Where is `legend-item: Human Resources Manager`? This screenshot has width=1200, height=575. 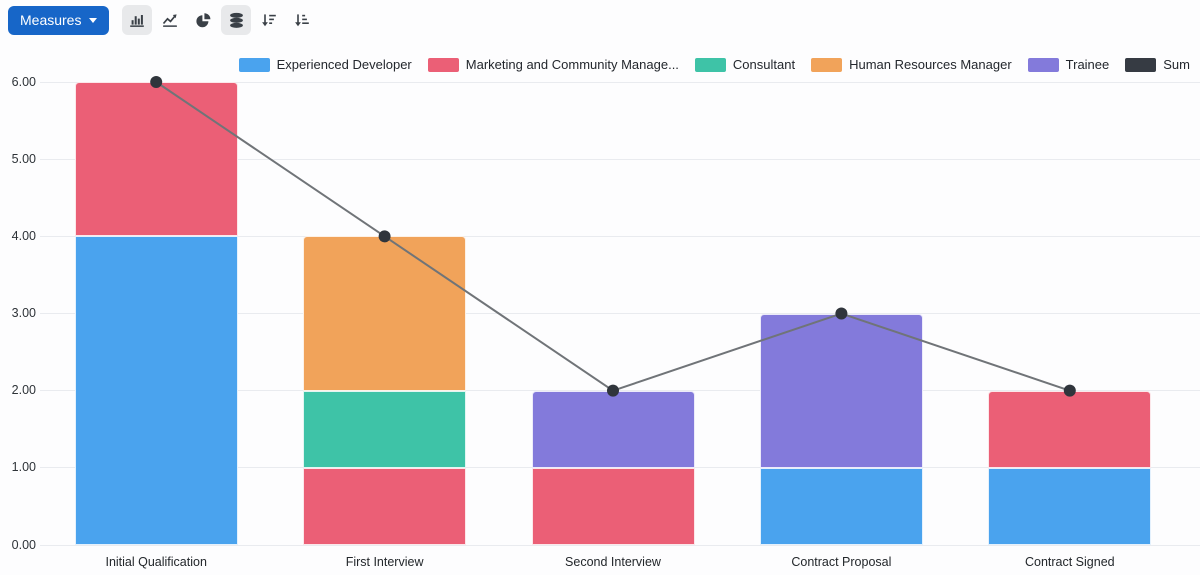
legend-item: Human Resources Manager is located at coordinates (911, 64).